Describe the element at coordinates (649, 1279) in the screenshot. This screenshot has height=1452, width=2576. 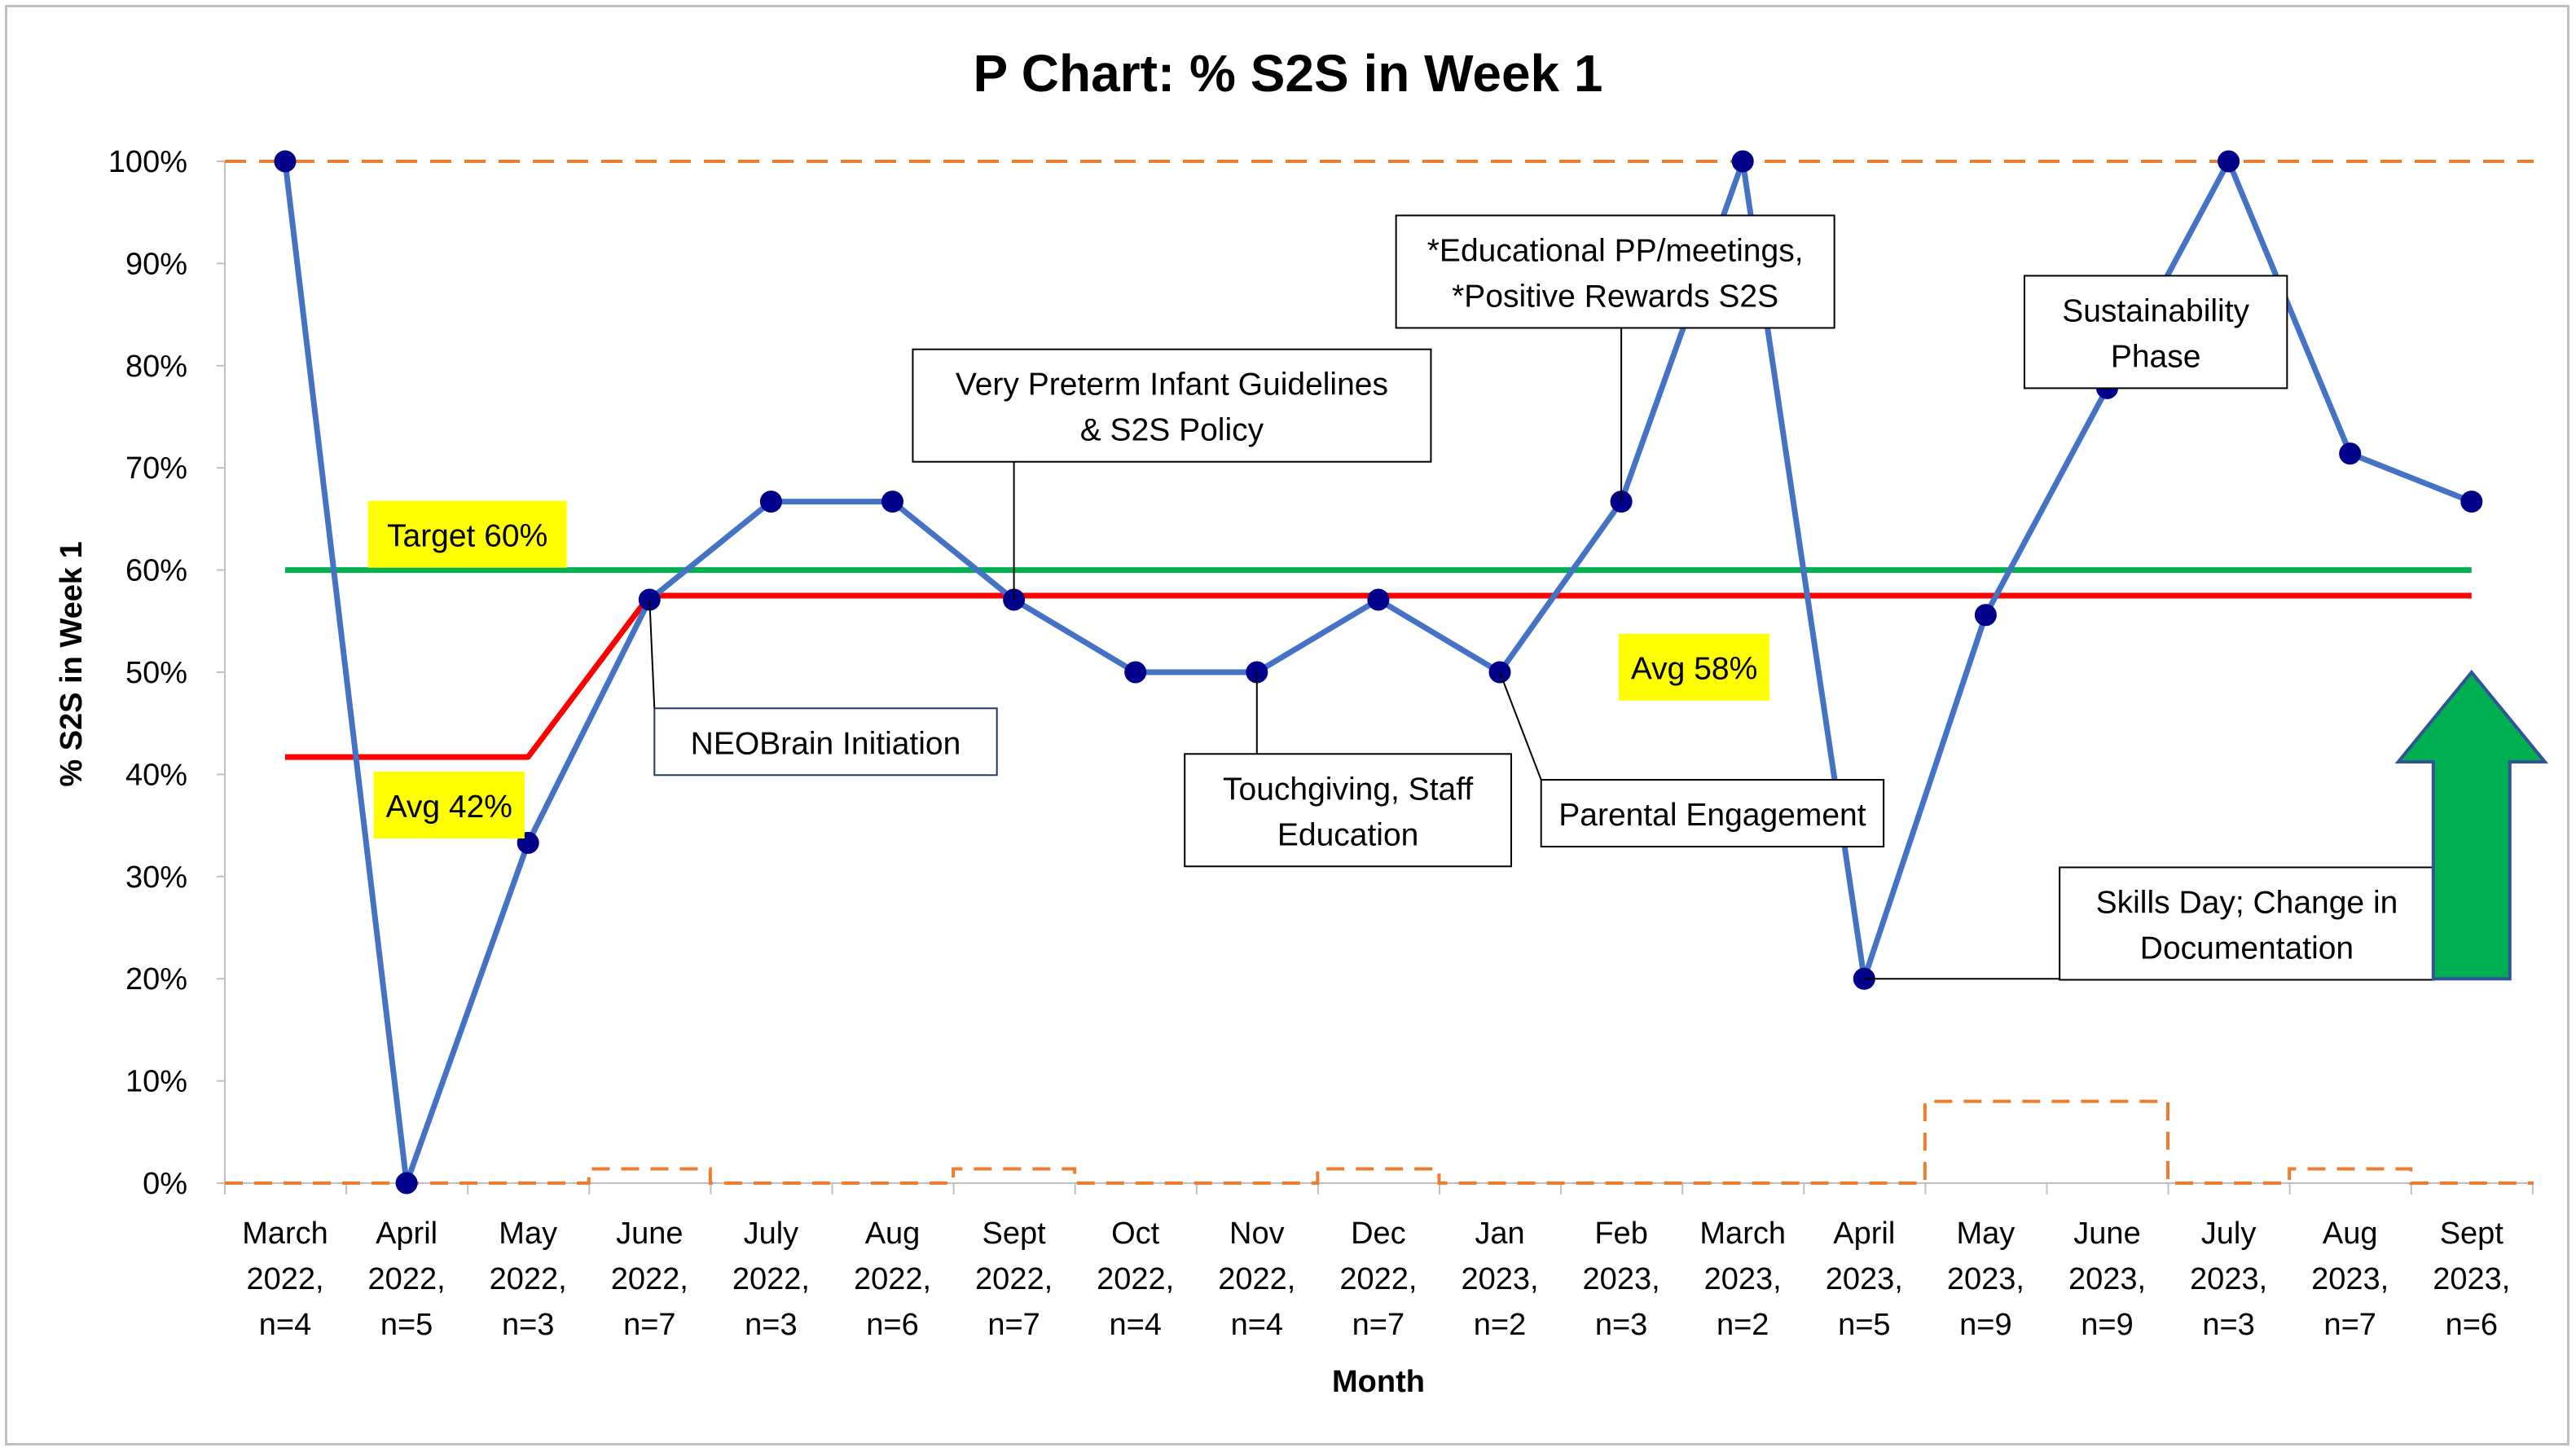
I see `x-tick-label: June 2022, n=7` at that location.